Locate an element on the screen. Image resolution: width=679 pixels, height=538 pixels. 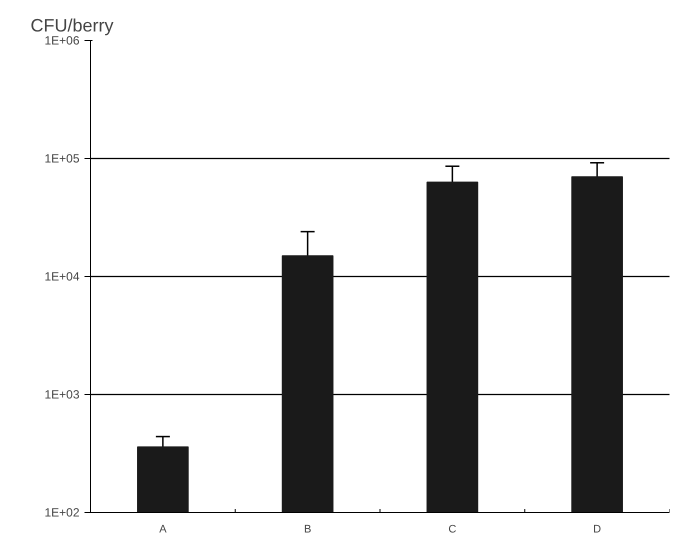
x-tick-label: B is located at coordinates (308, 530).